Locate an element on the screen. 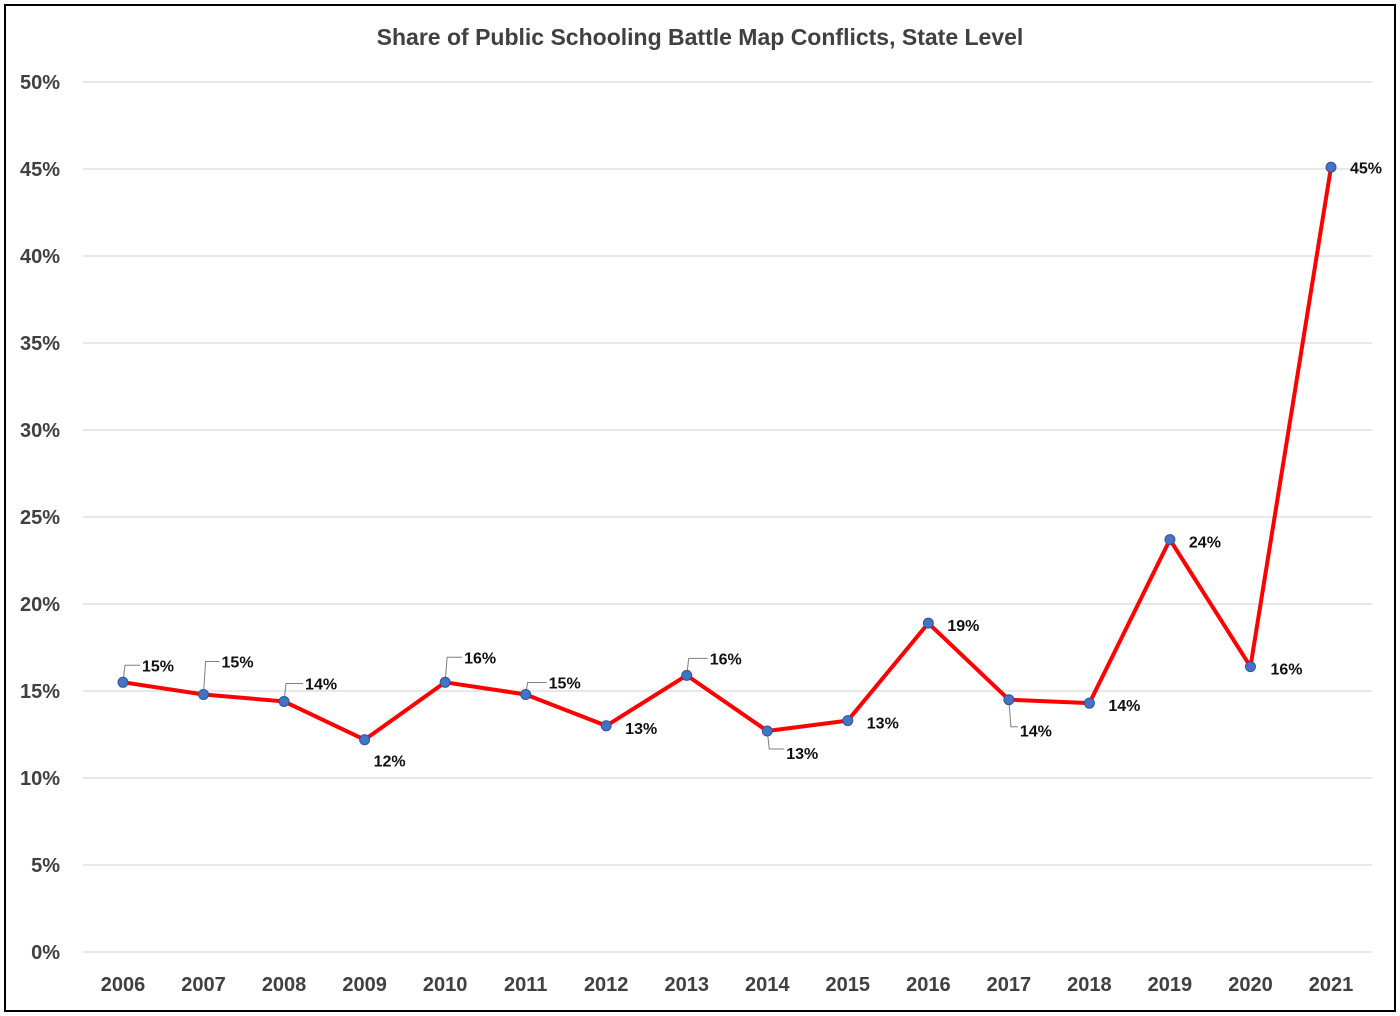 This screenshot has width=1400, height=1016. y-tick-label: 20% is located at coordinates (40, 605).